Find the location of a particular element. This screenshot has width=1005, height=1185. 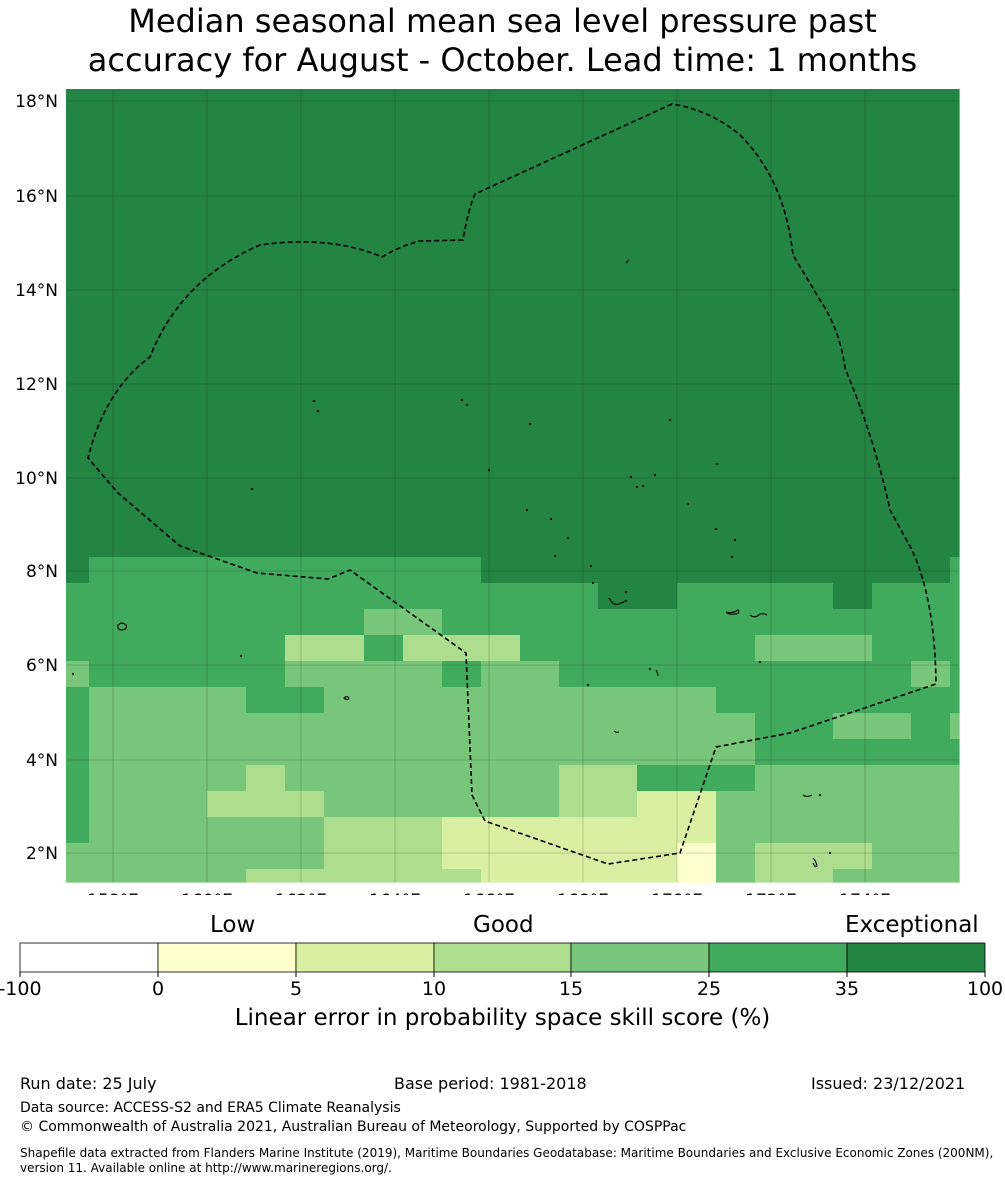

latitude-label: 16°N is located at coordinates (36, 197).